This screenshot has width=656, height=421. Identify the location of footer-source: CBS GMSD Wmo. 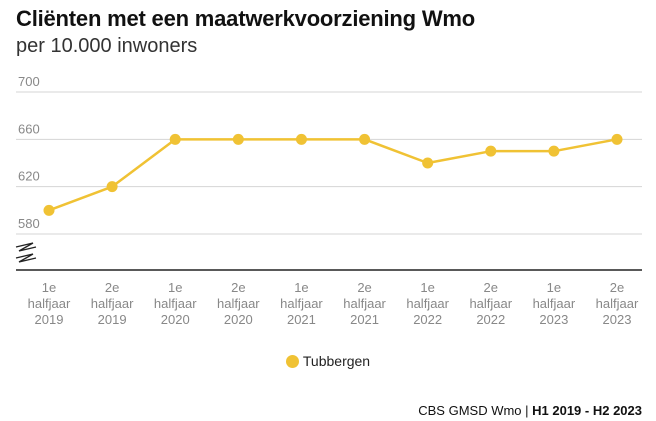
(470, 410).